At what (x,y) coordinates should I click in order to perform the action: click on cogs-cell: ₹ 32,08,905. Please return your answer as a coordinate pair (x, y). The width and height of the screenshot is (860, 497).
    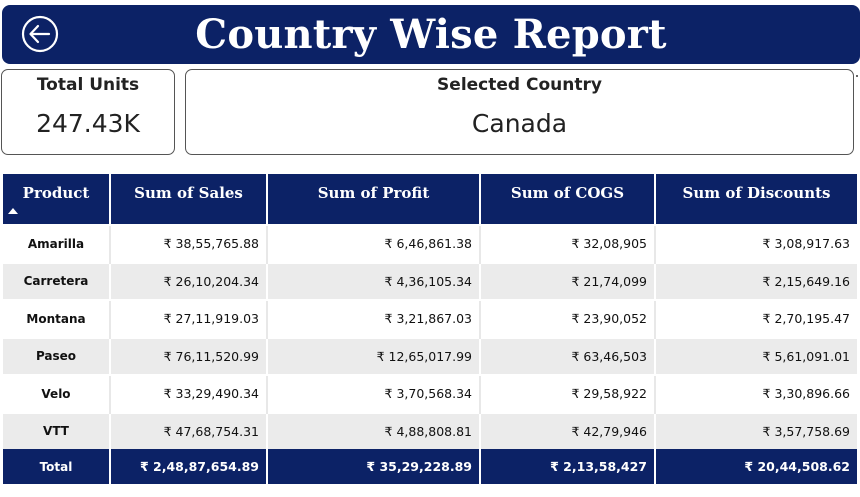
    Looking at the image, I should click on (567, 243).